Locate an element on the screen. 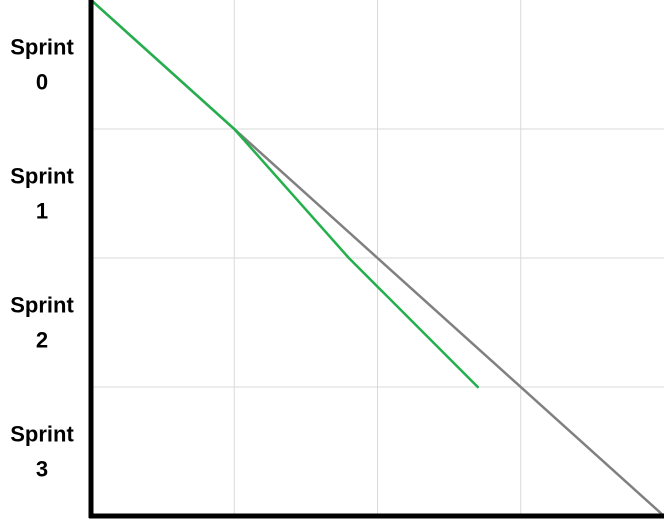  y-tick-label: Sprint 3 is located at coordinates (42, 452).